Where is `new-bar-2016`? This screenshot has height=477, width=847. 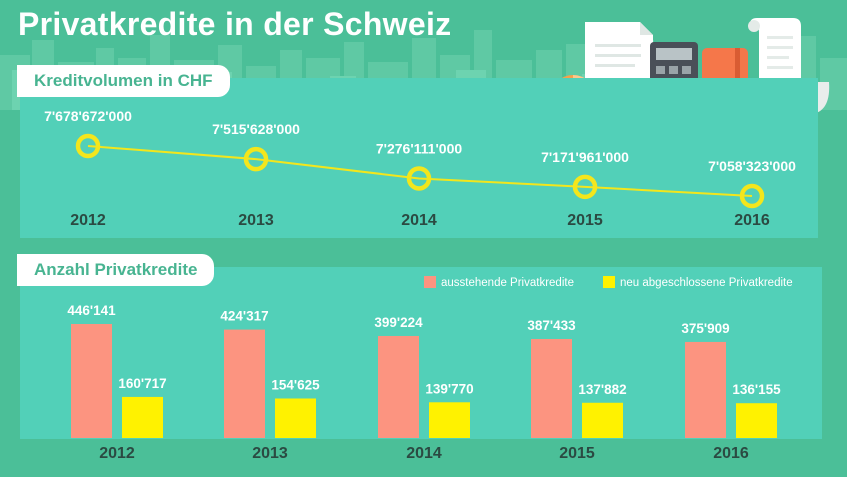
new-bar-2016 is located at coordinates (756, 420).